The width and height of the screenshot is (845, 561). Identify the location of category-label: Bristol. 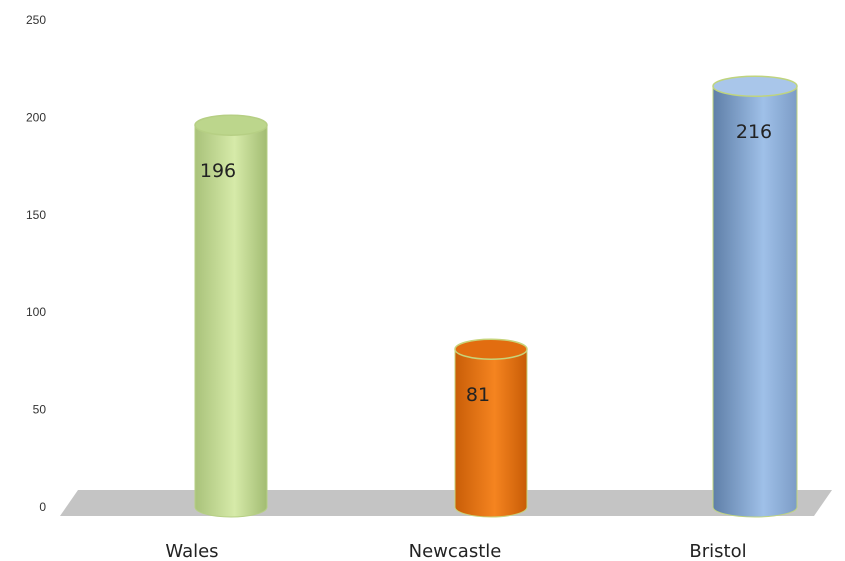
(717, 551).